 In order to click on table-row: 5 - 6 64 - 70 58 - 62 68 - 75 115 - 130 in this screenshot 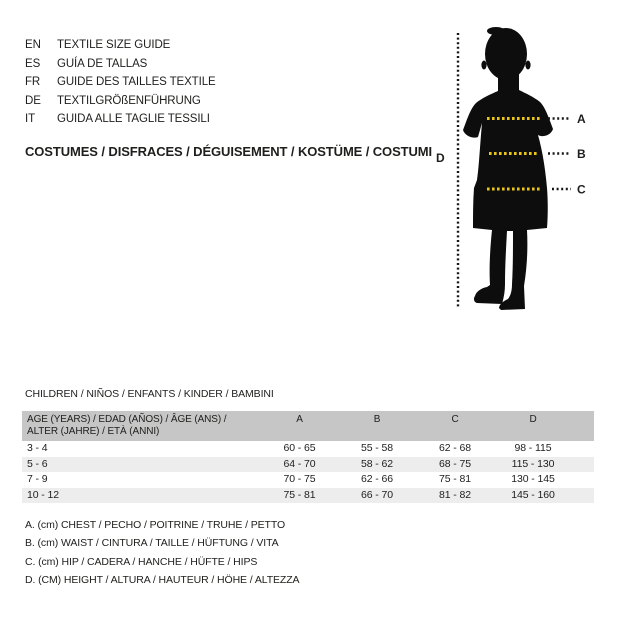, I will do `click(308, 464)`.